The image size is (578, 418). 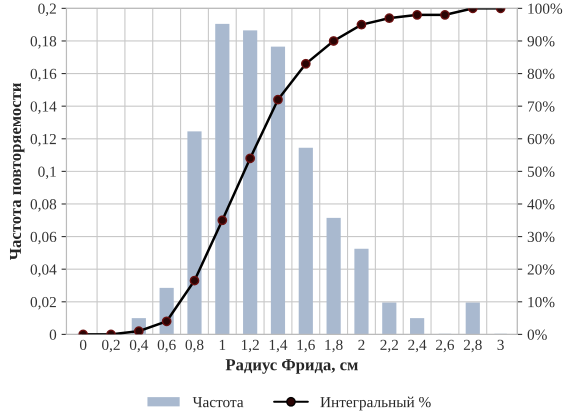 What do you see at coordinates (306, 346) in the screenshot?
I see `x-tick-label: 1,6` at bounding box center [306, 346].